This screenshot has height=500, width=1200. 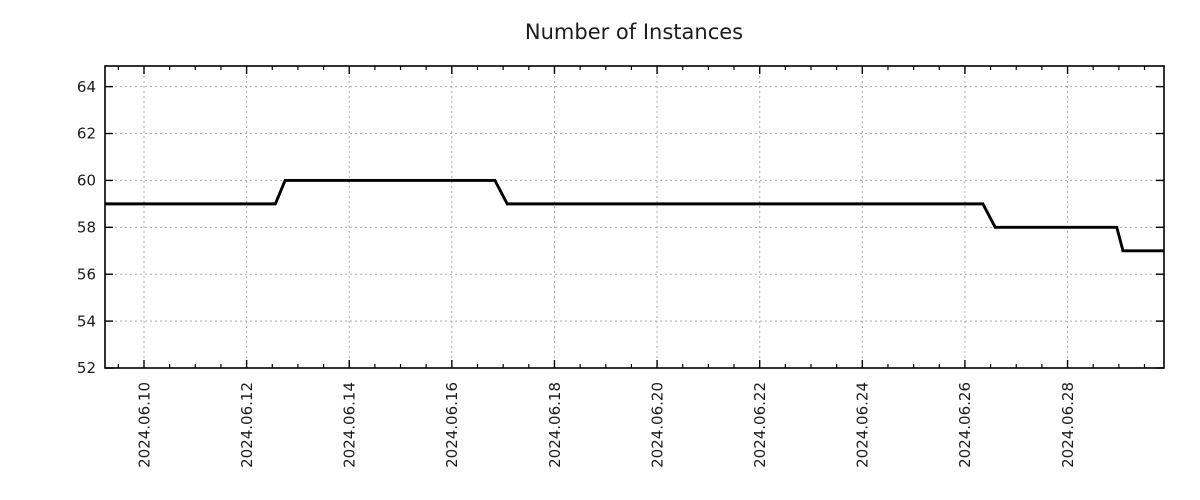 What do you see at coordinates (555, 425) in the screenshot?
I see `x-tick-label: 2024.06.18` at bounding box center [555, 425].